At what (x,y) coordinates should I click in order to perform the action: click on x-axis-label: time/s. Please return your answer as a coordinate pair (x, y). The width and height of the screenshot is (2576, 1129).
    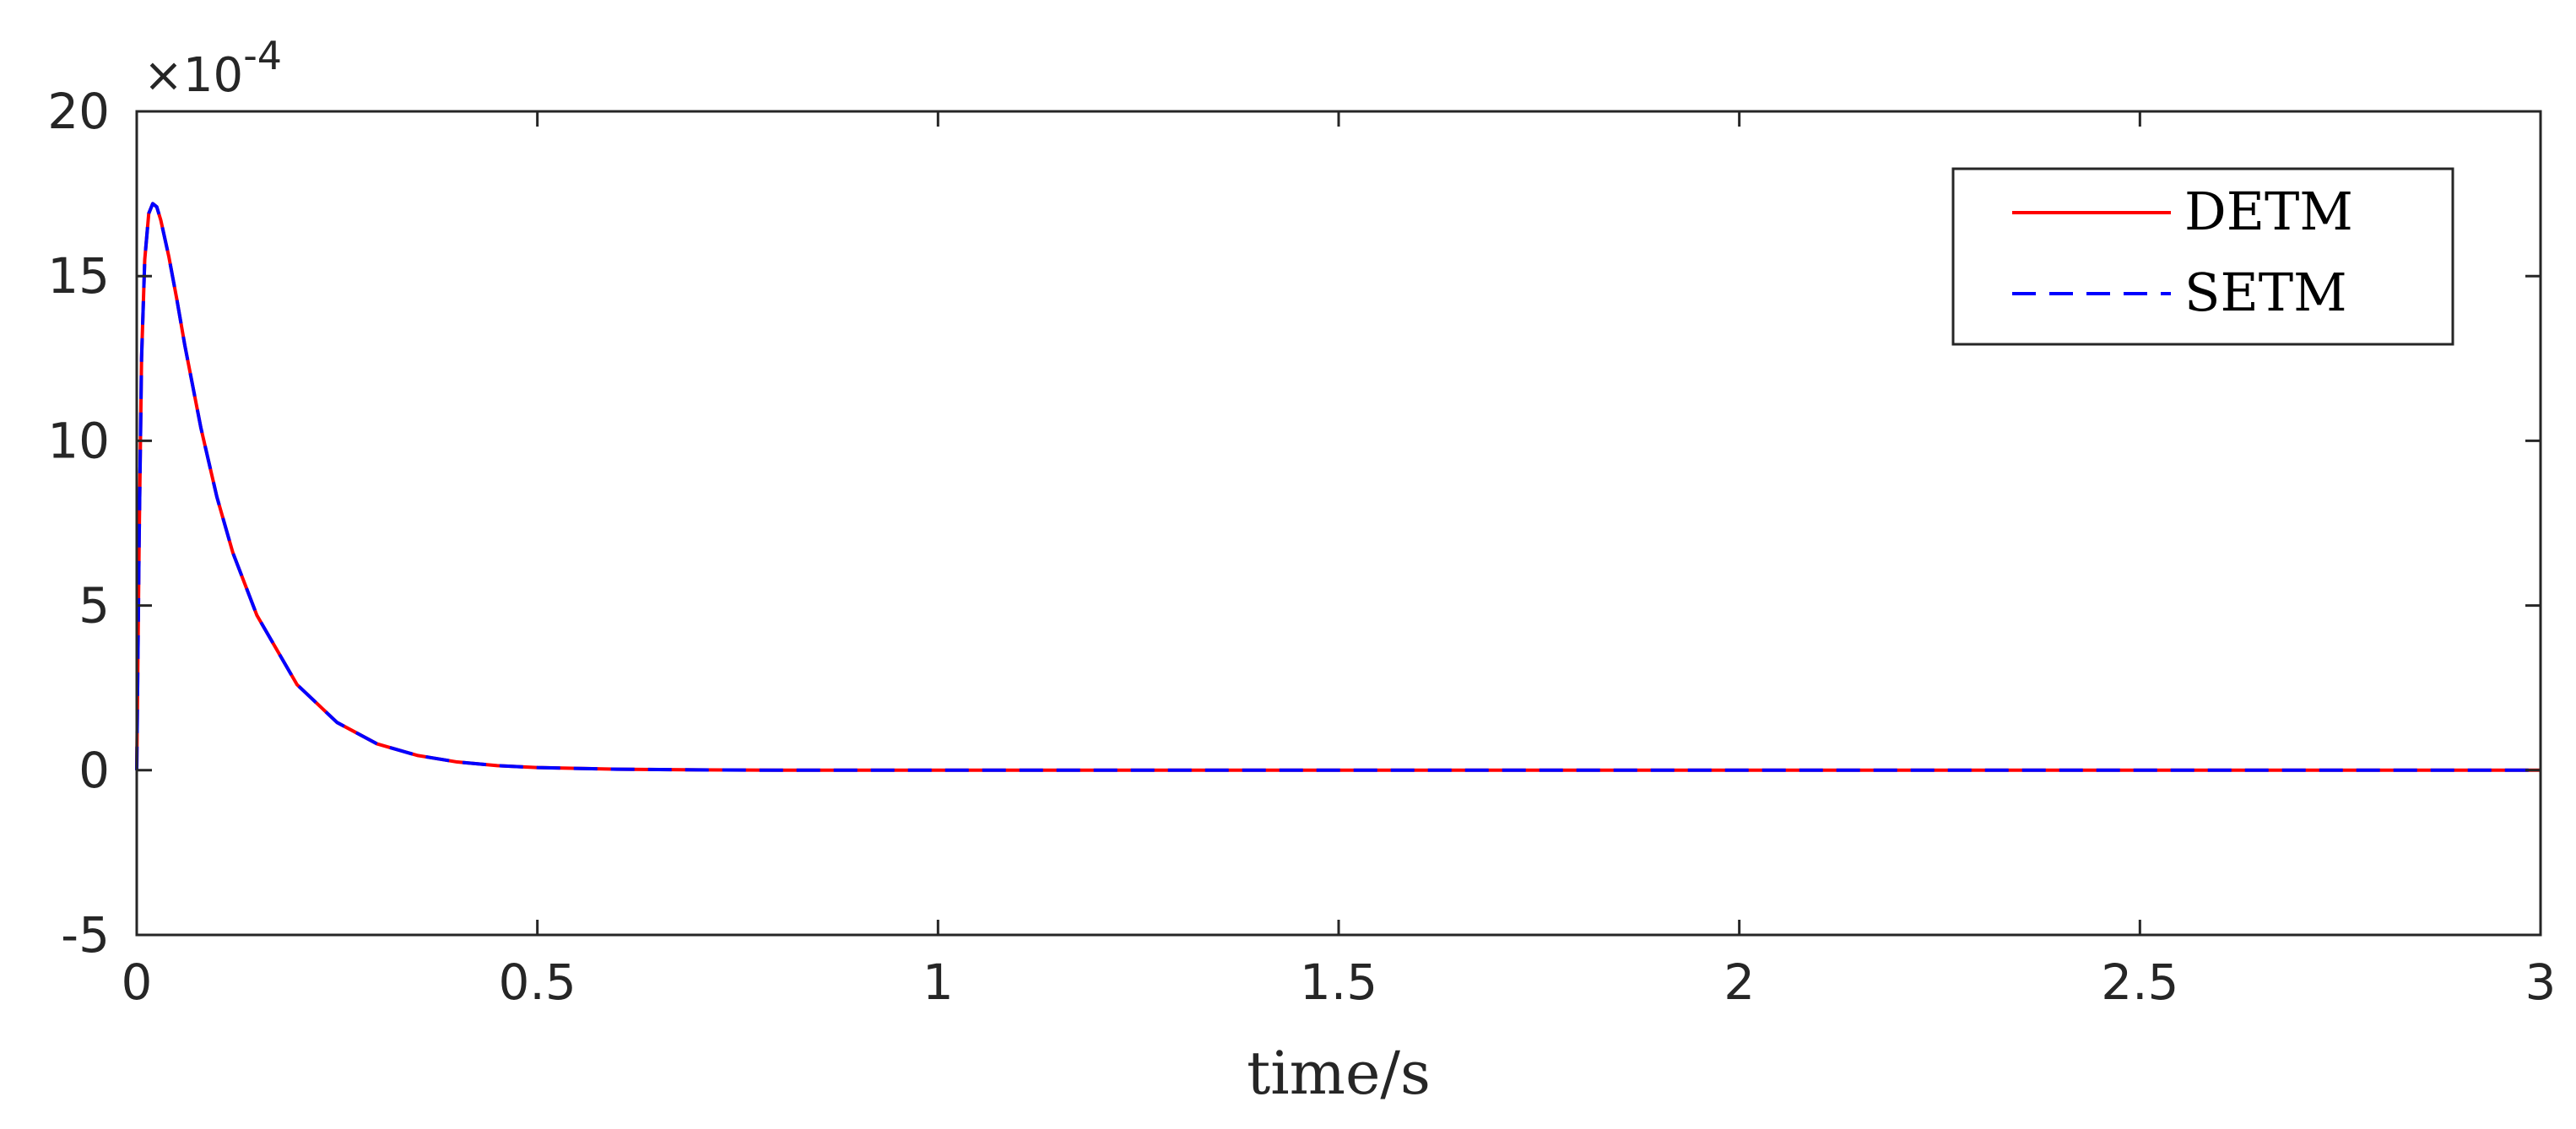
    Looking at the image, I should click on (1339, 1073).